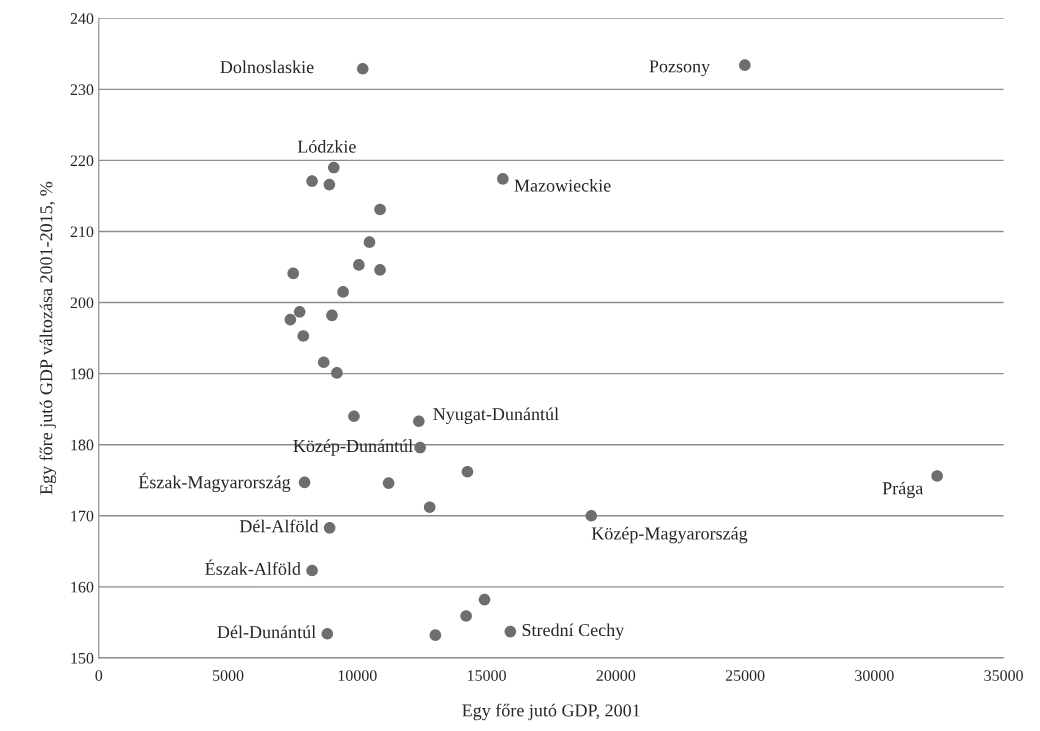  What do you see at coordinates (82, 658) in the screenshot?
I see `y-tick-label: 150` at bounding box center [82, 658].